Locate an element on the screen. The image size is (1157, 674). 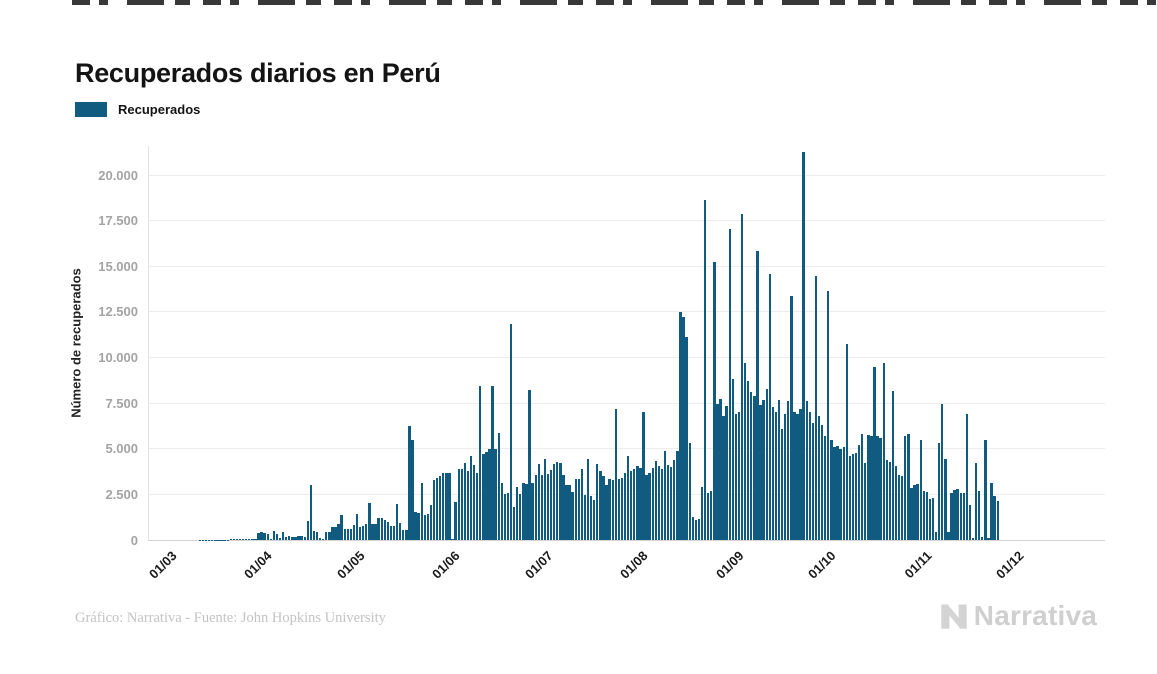
x-tick-label: 01/07 is located at coordinates (538, 565).